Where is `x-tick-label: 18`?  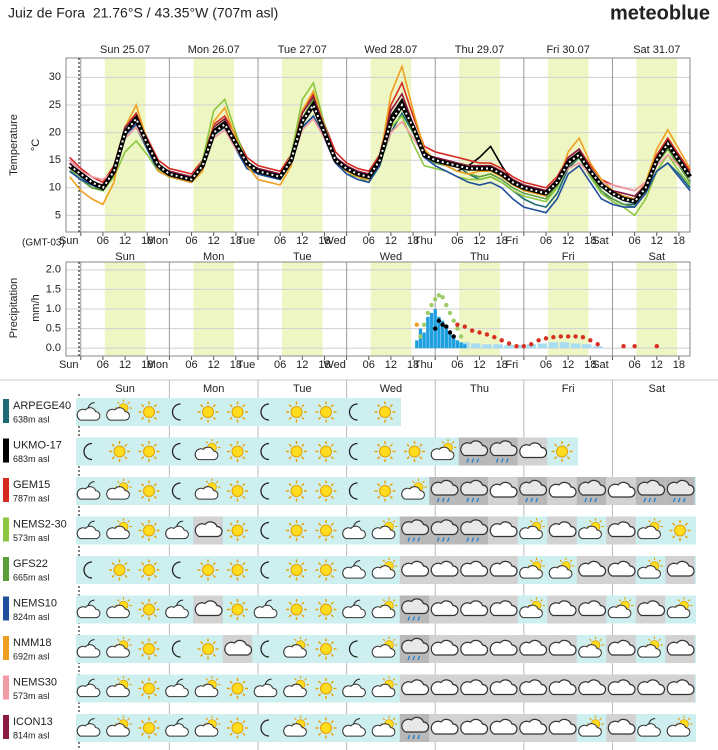 x-tick-label: 18 is located at coordinates (679, 365).